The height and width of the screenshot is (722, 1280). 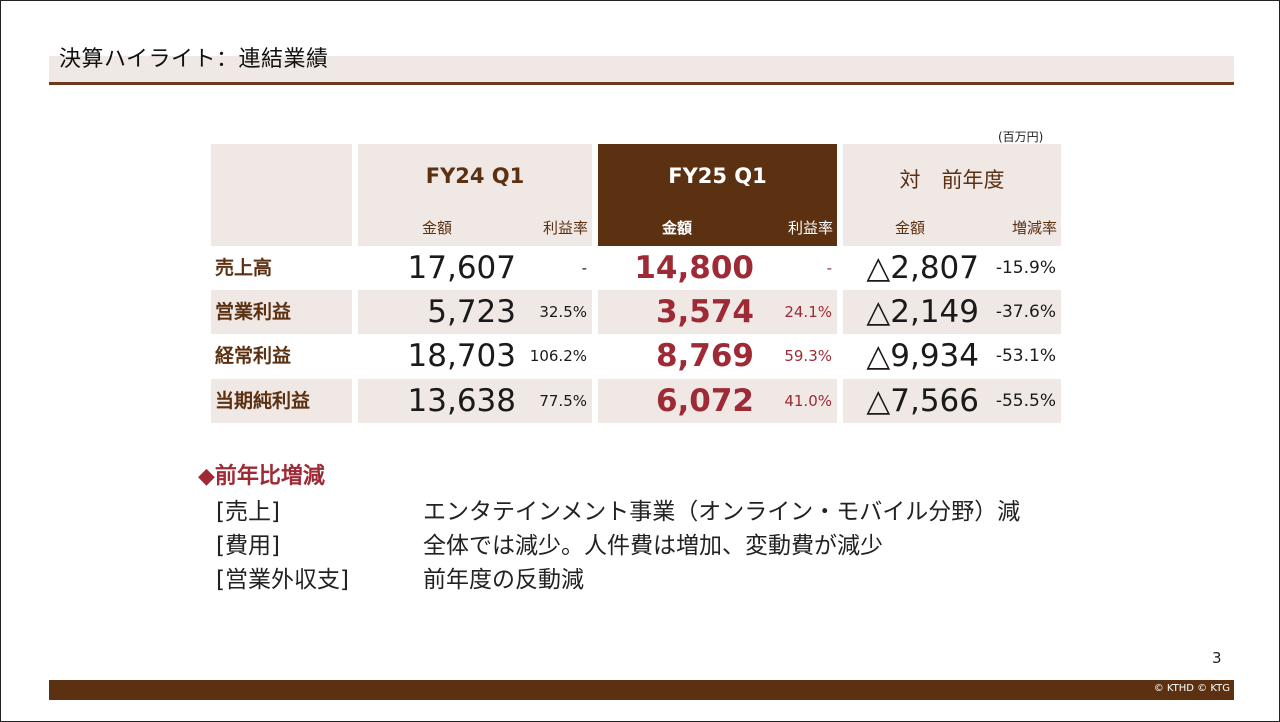 What do you see at coordinates (475, 195) in the screenshot?
I see `header-fy24: FY24 Q1 金額 利益率` at bounding box center [475, 195].